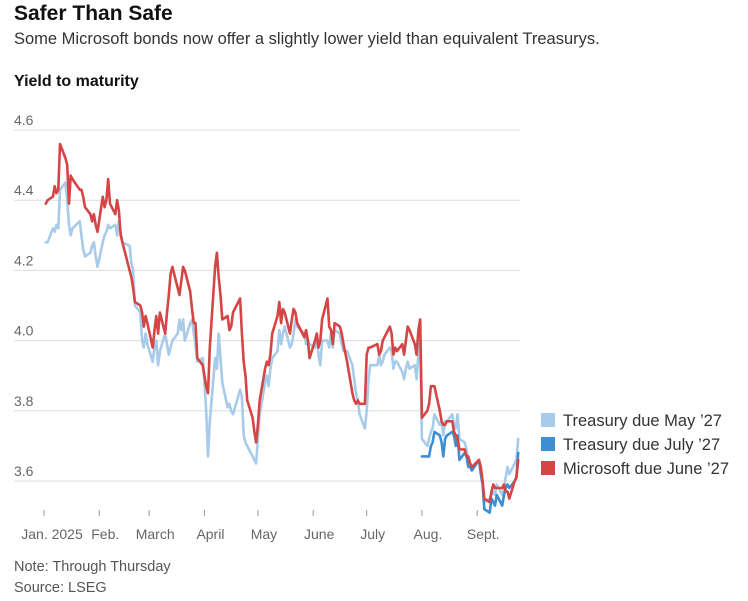  Describe the element at coordinates (428, 534) in the screenshot. I see `x-tick-label: Aug.` at that location.